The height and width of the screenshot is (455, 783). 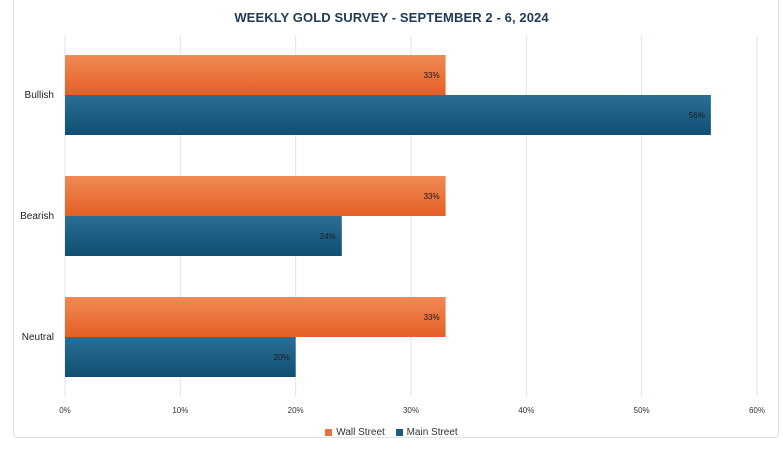 I want to click on x-tick-label: 30%, so click(x=411, y=410).